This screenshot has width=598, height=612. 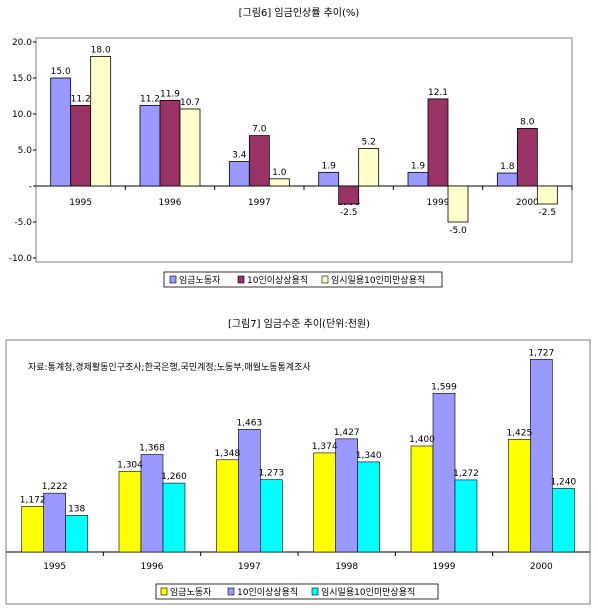 I want to click on data-label: -5.0, so click(x=458, y=231).